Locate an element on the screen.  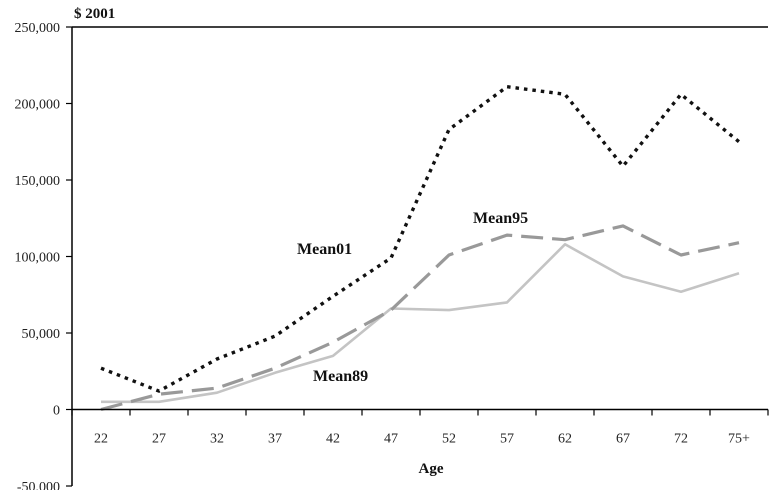
y-tick-label: 50,000 is located at coordinates (41, 334).